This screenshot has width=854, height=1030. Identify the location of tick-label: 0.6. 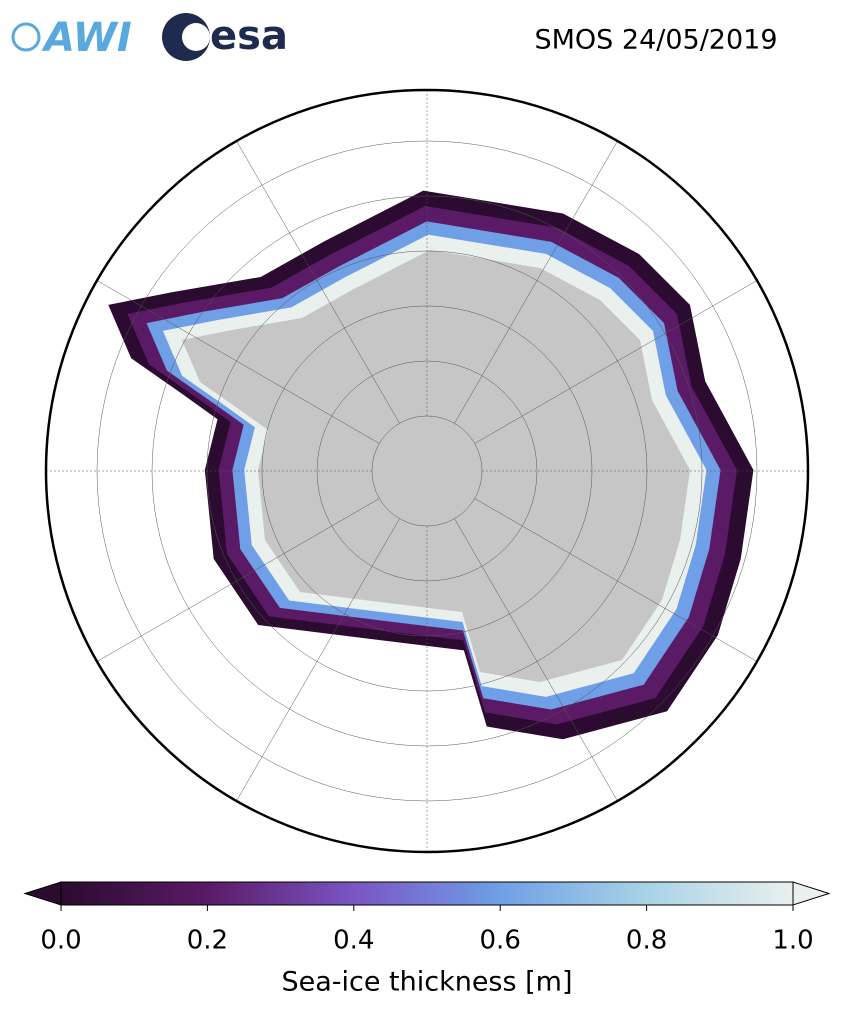
(500, 941).